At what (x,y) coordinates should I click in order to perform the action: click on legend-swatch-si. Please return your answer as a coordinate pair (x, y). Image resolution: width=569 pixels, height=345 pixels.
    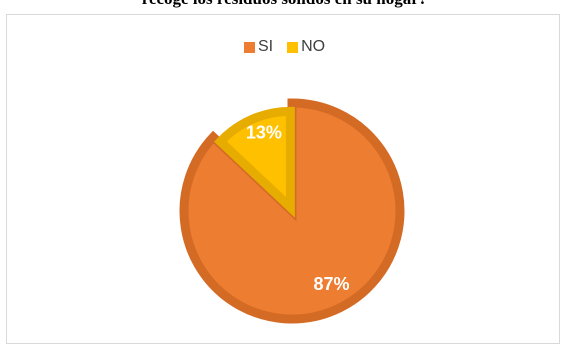
    Looking at the image, I should click on (249, 47).